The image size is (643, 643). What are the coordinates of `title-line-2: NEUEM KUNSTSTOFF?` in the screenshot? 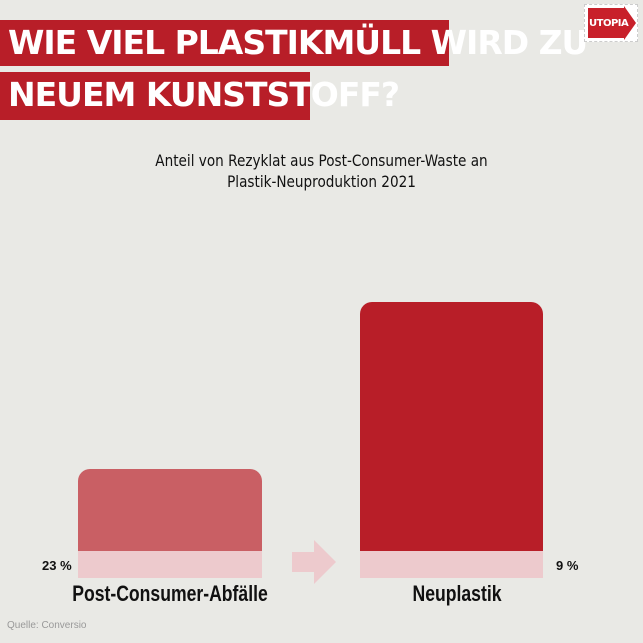 It's located at (200, 96).